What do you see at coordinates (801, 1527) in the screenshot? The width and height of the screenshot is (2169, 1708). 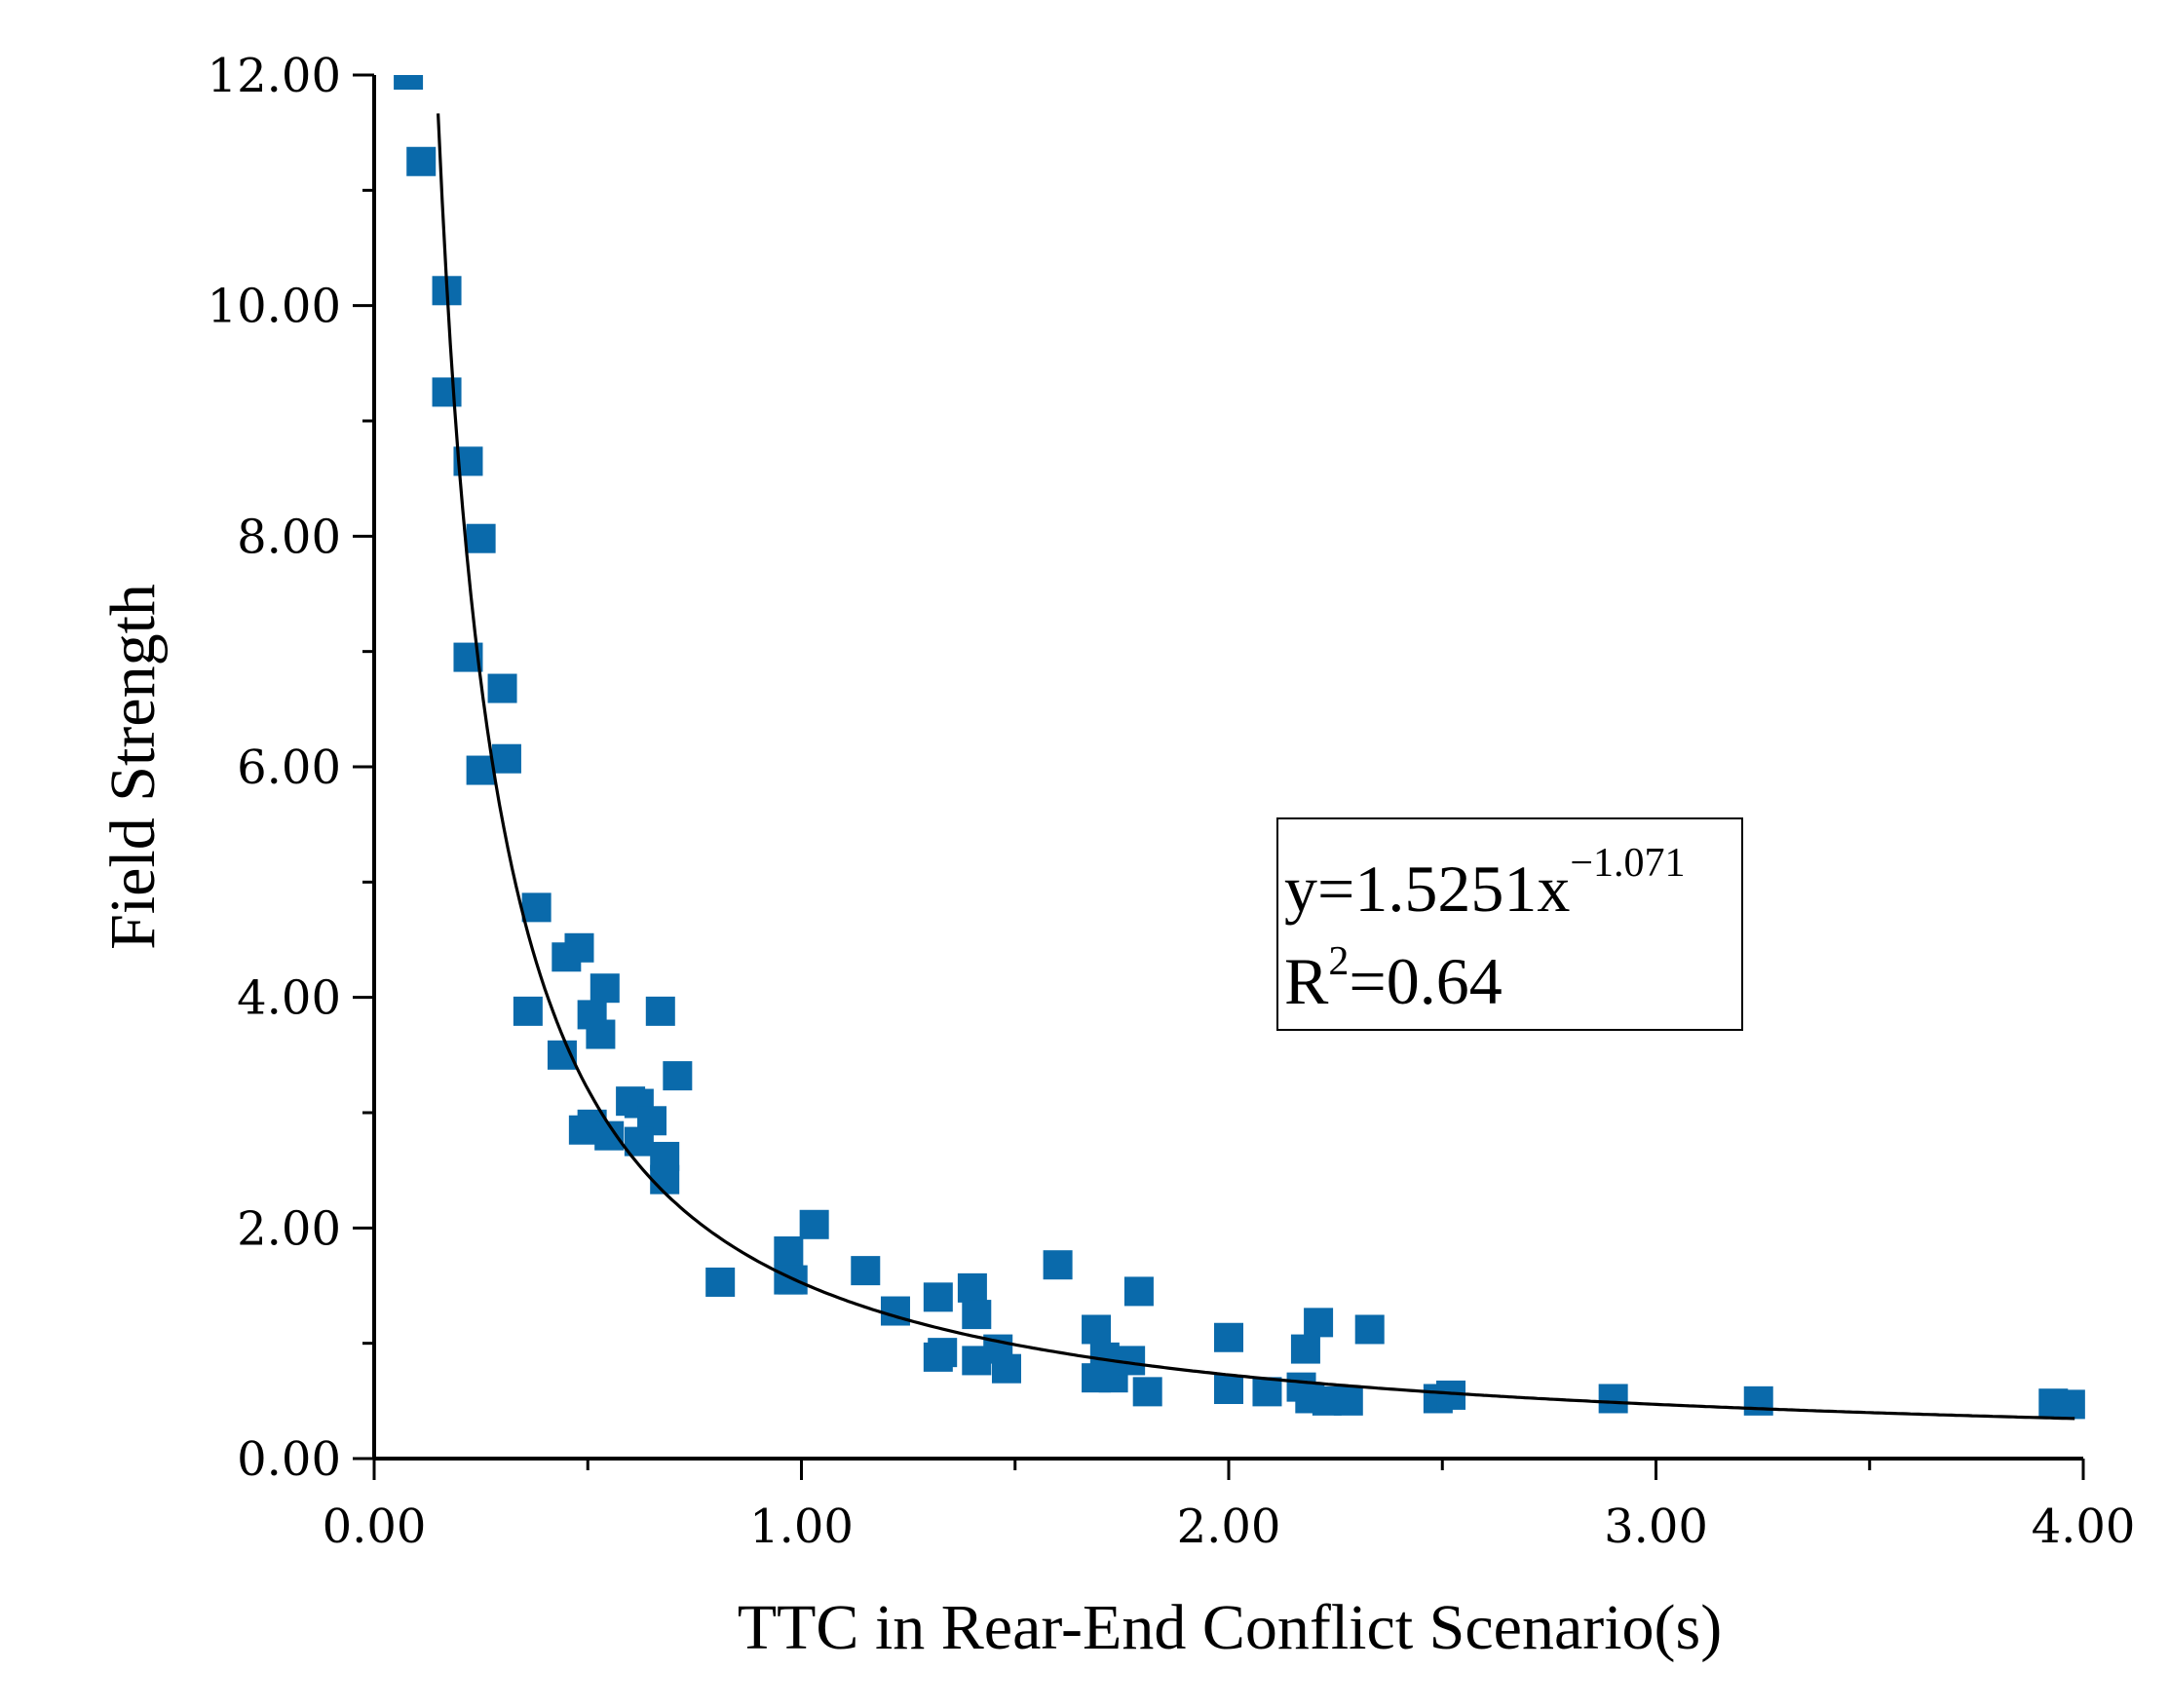 I see `x-tick-label: 1.00` at bounding box center [801, 1527].